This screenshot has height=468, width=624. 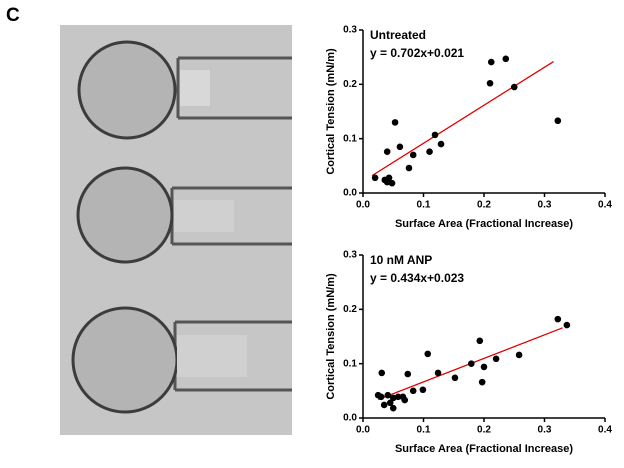 What do you see at coordinates (417, 53) in the screenshot?
I see `equation: y = 0.702x+0.021` at bounding box center [417, 53].